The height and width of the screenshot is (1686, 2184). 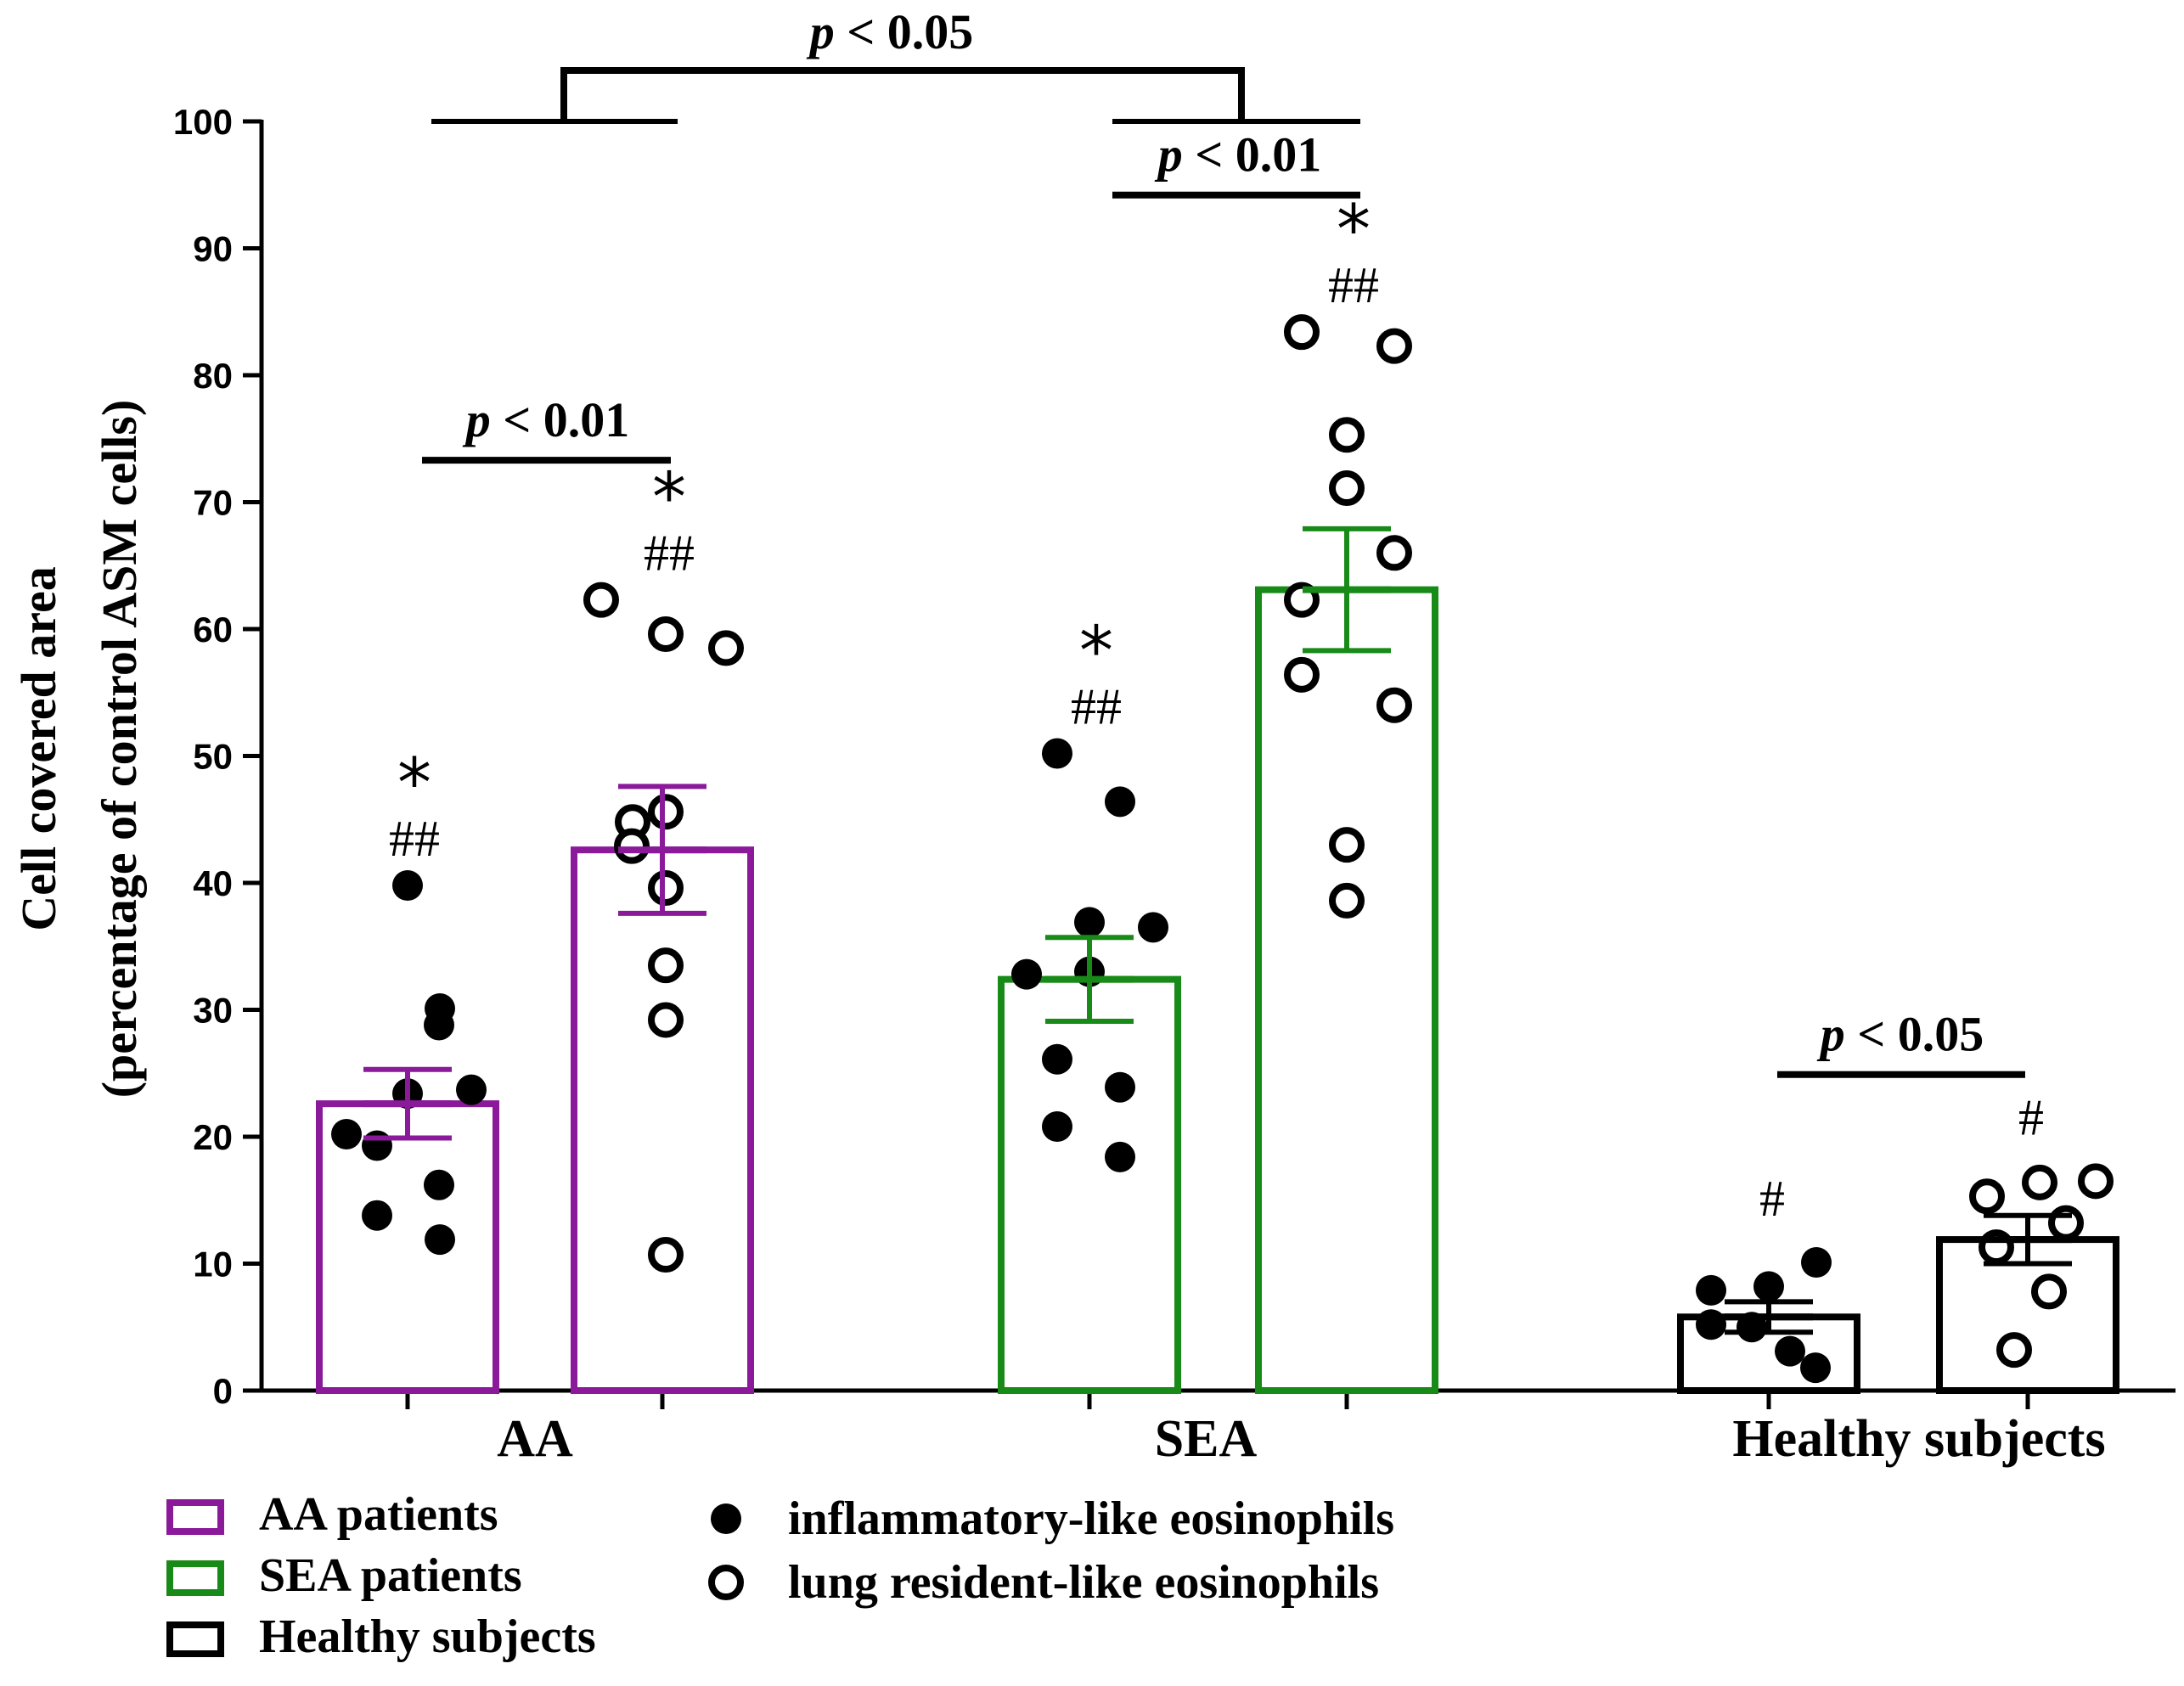 I want to click on group-label: AA, so click(x=535, y=1439).